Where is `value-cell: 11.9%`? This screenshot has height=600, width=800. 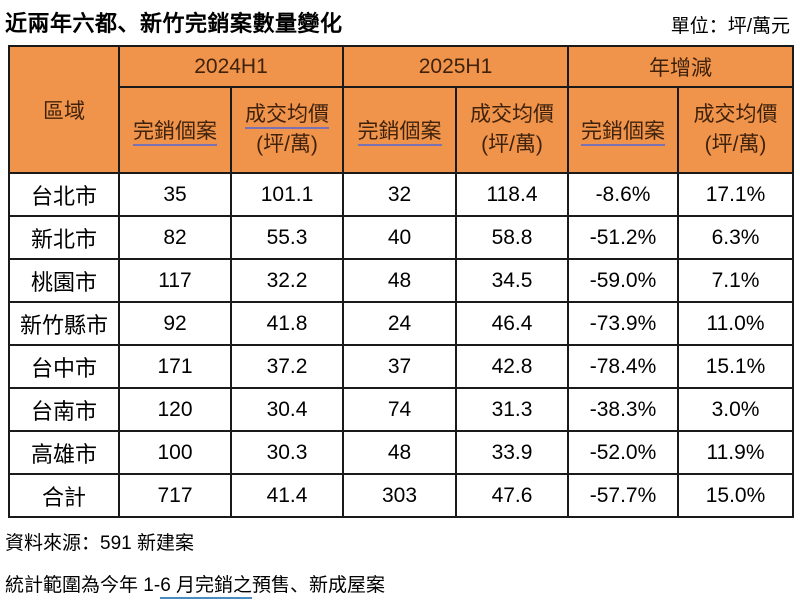
value-cell: 11.9% is located at coordinates (735, 452).